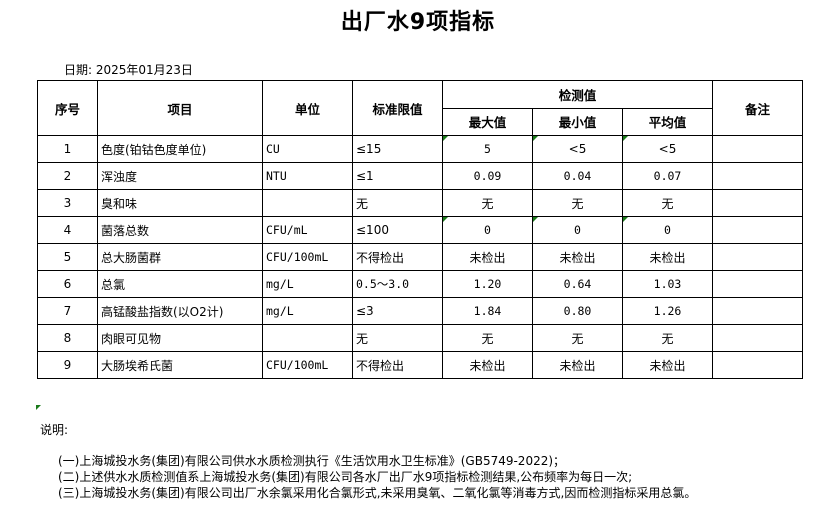 The height and width of the screenshot is (528, 836). I want to click on cell-max: 0, so click(487, 230).